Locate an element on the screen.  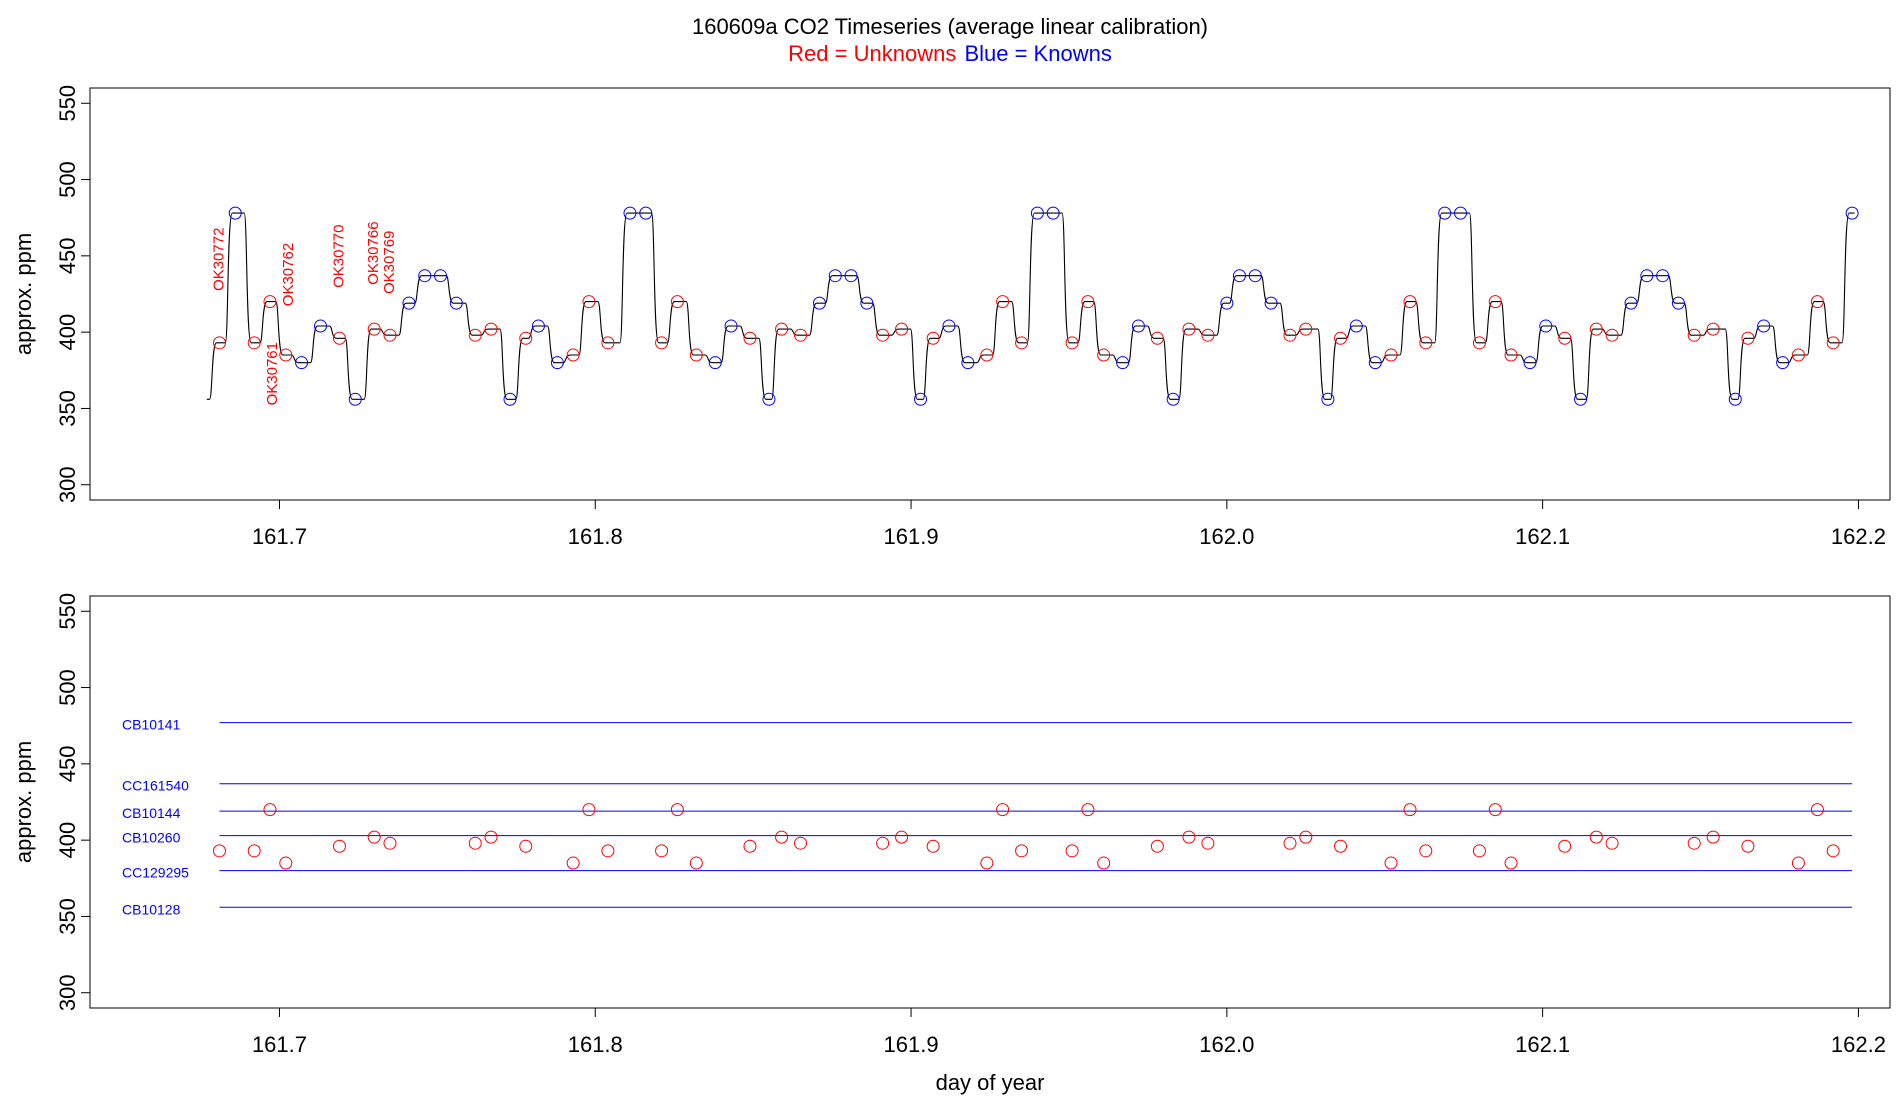
sample-id-annotation: OK30772 is located at coordinates (218, 259).